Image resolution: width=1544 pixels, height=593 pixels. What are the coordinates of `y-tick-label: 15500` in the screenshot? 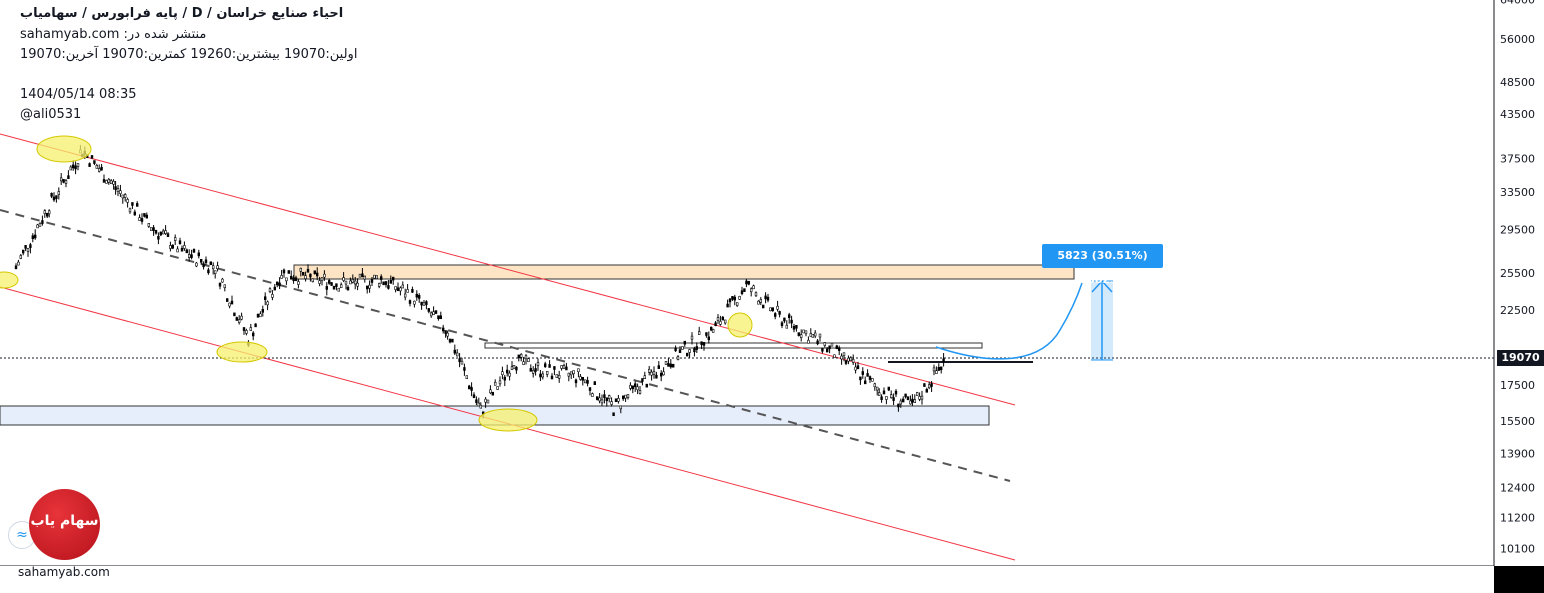 It's located at (1517, 421).